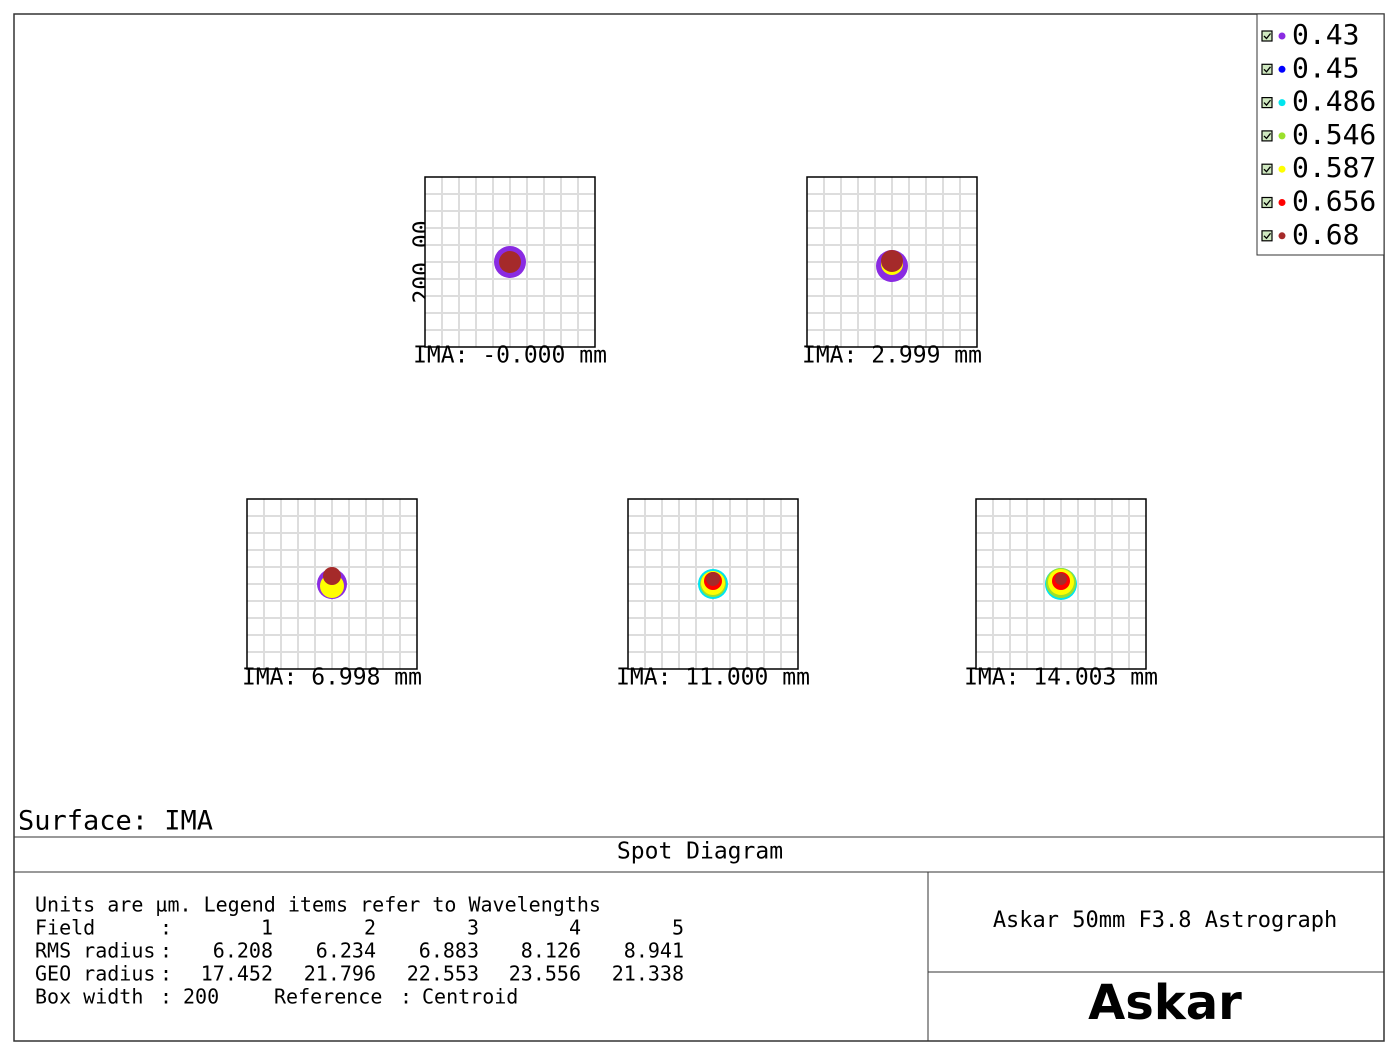 The image size is (1400, 1056). What do you see at coordinates (89, 997) in the screenshot?
I see `row-label: Box width` at bounding box center [89, 997].